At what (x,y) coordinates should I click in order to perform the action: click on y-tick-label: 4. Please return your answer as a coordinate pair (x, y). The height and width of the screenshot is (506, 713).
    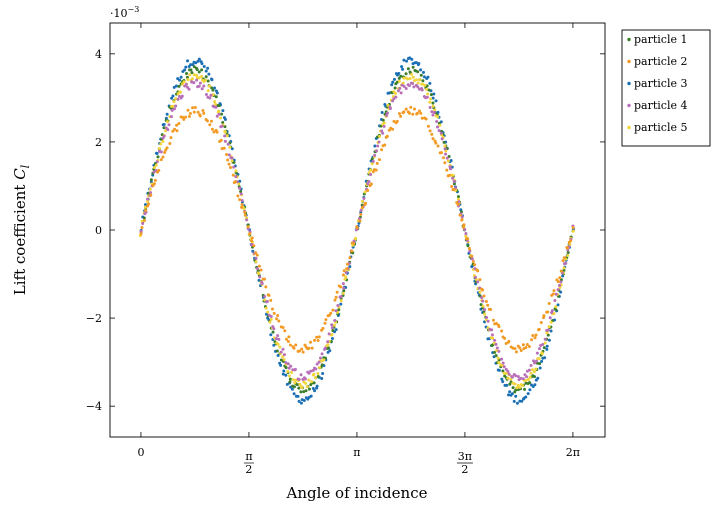
    Looking at the image, I should click on (98, 54).